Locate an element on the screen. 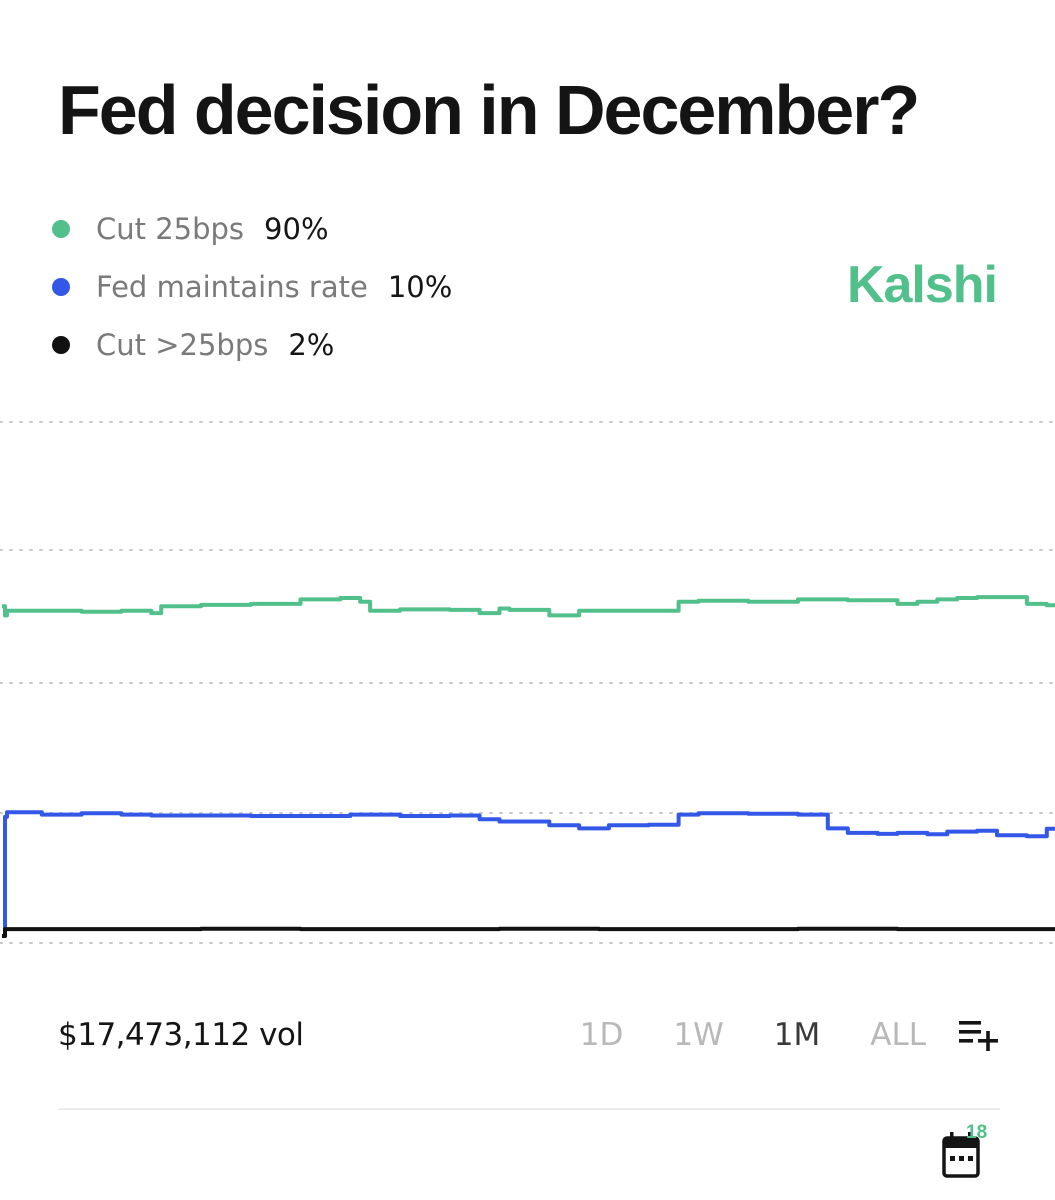  page-title: Fed decision in December? is located at coordinates (489, 110).